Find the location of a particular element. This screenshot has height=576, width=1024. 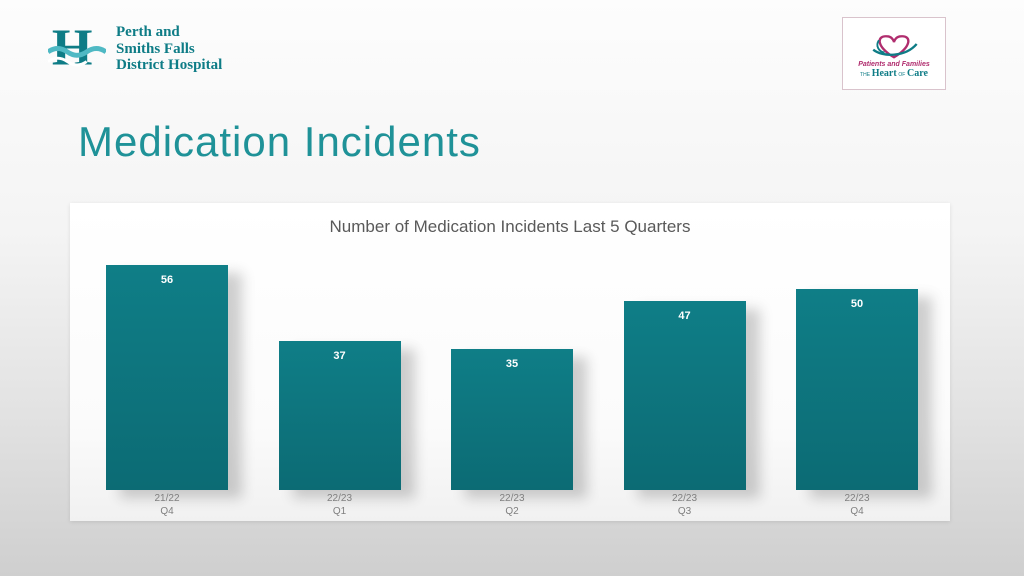

bar-value-label: 35 is located at coordinates (512, 364).